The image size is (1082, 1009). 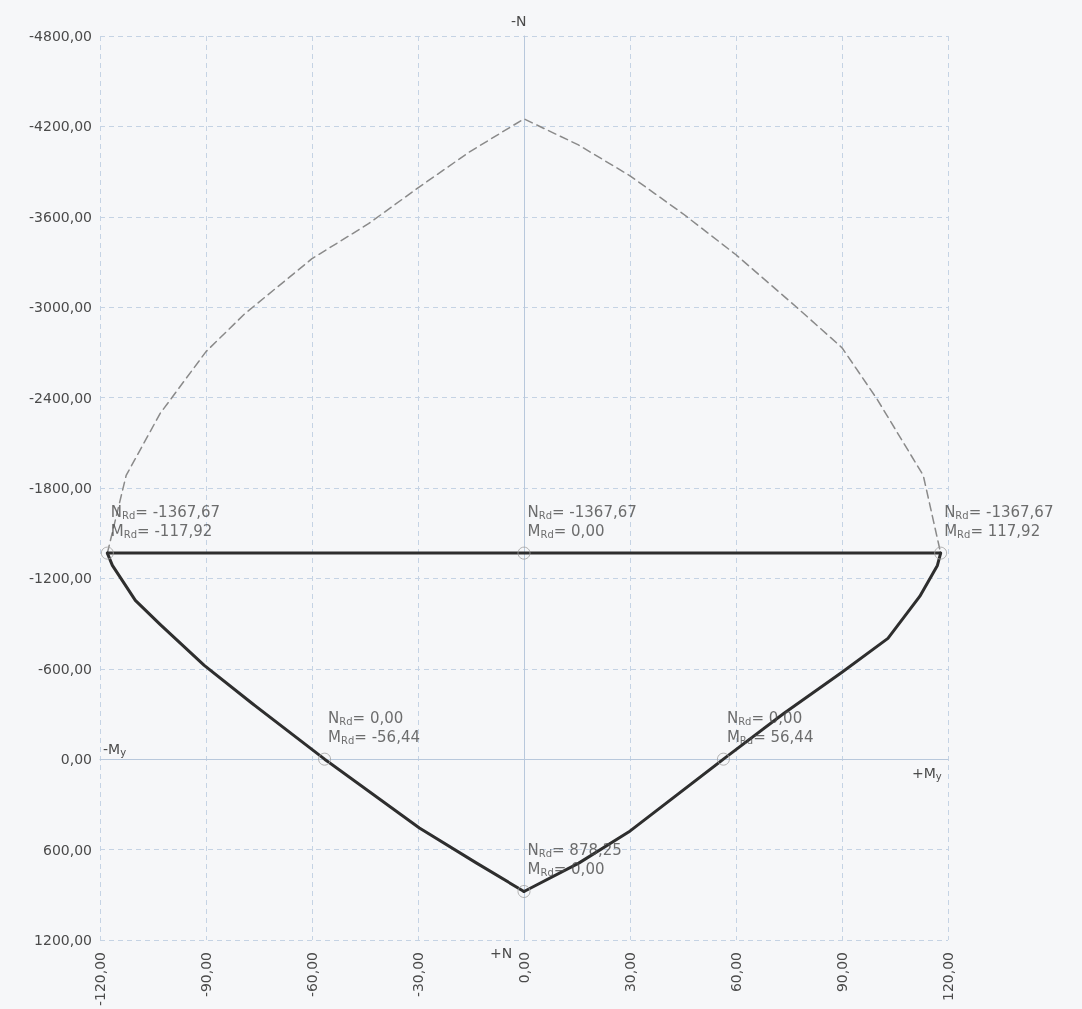 I want to click on y-tick-label: -3000,00, so click(x=60, y=307).